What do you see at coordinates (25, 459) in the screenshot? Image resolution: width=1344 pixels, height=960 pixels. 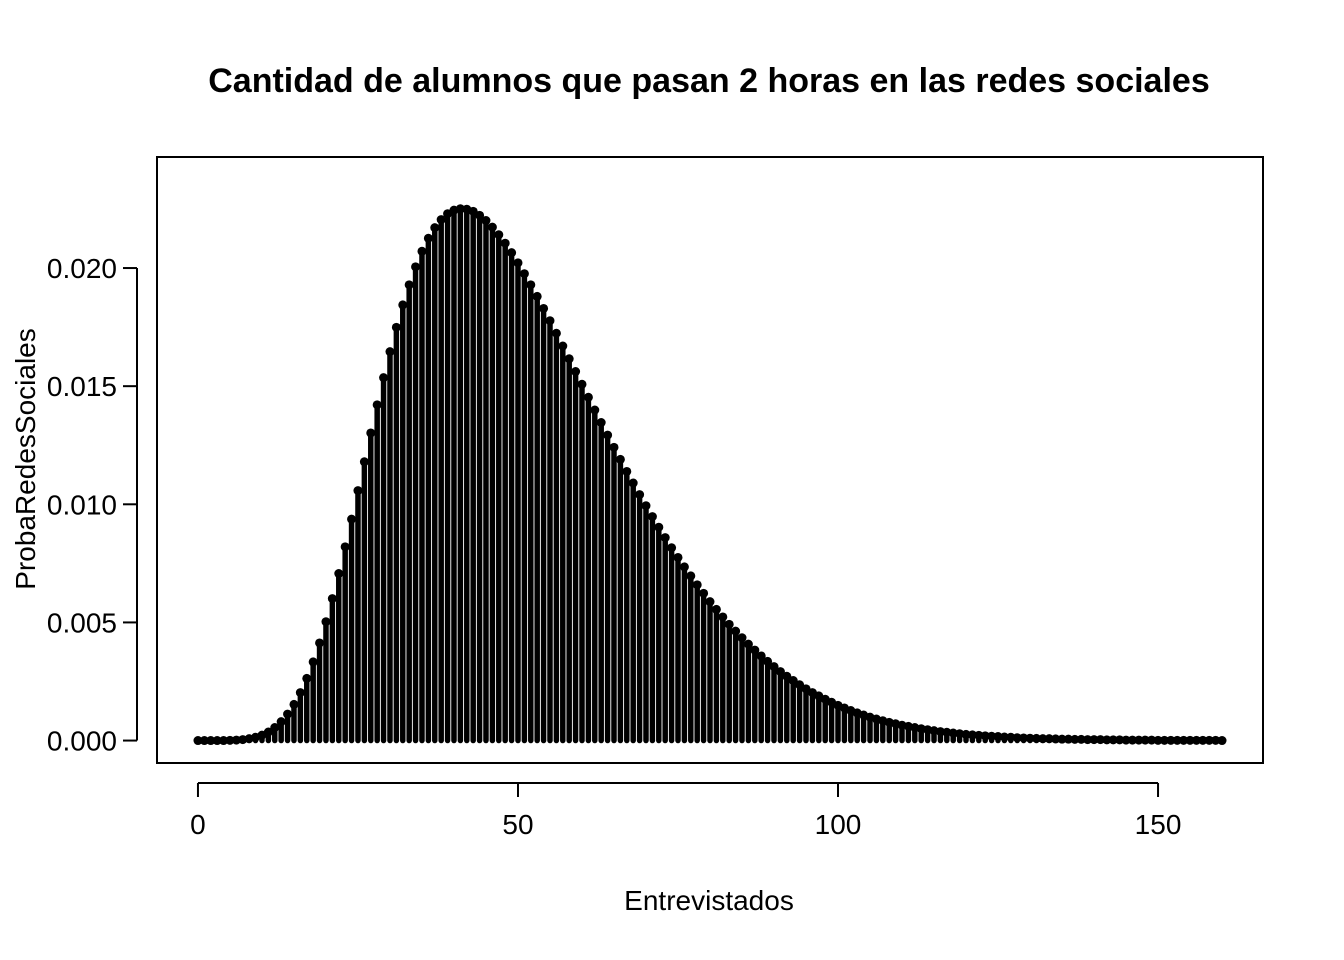 I see `y-axis-label: ProbaRedesSociales` at bounding box center [25, 459].